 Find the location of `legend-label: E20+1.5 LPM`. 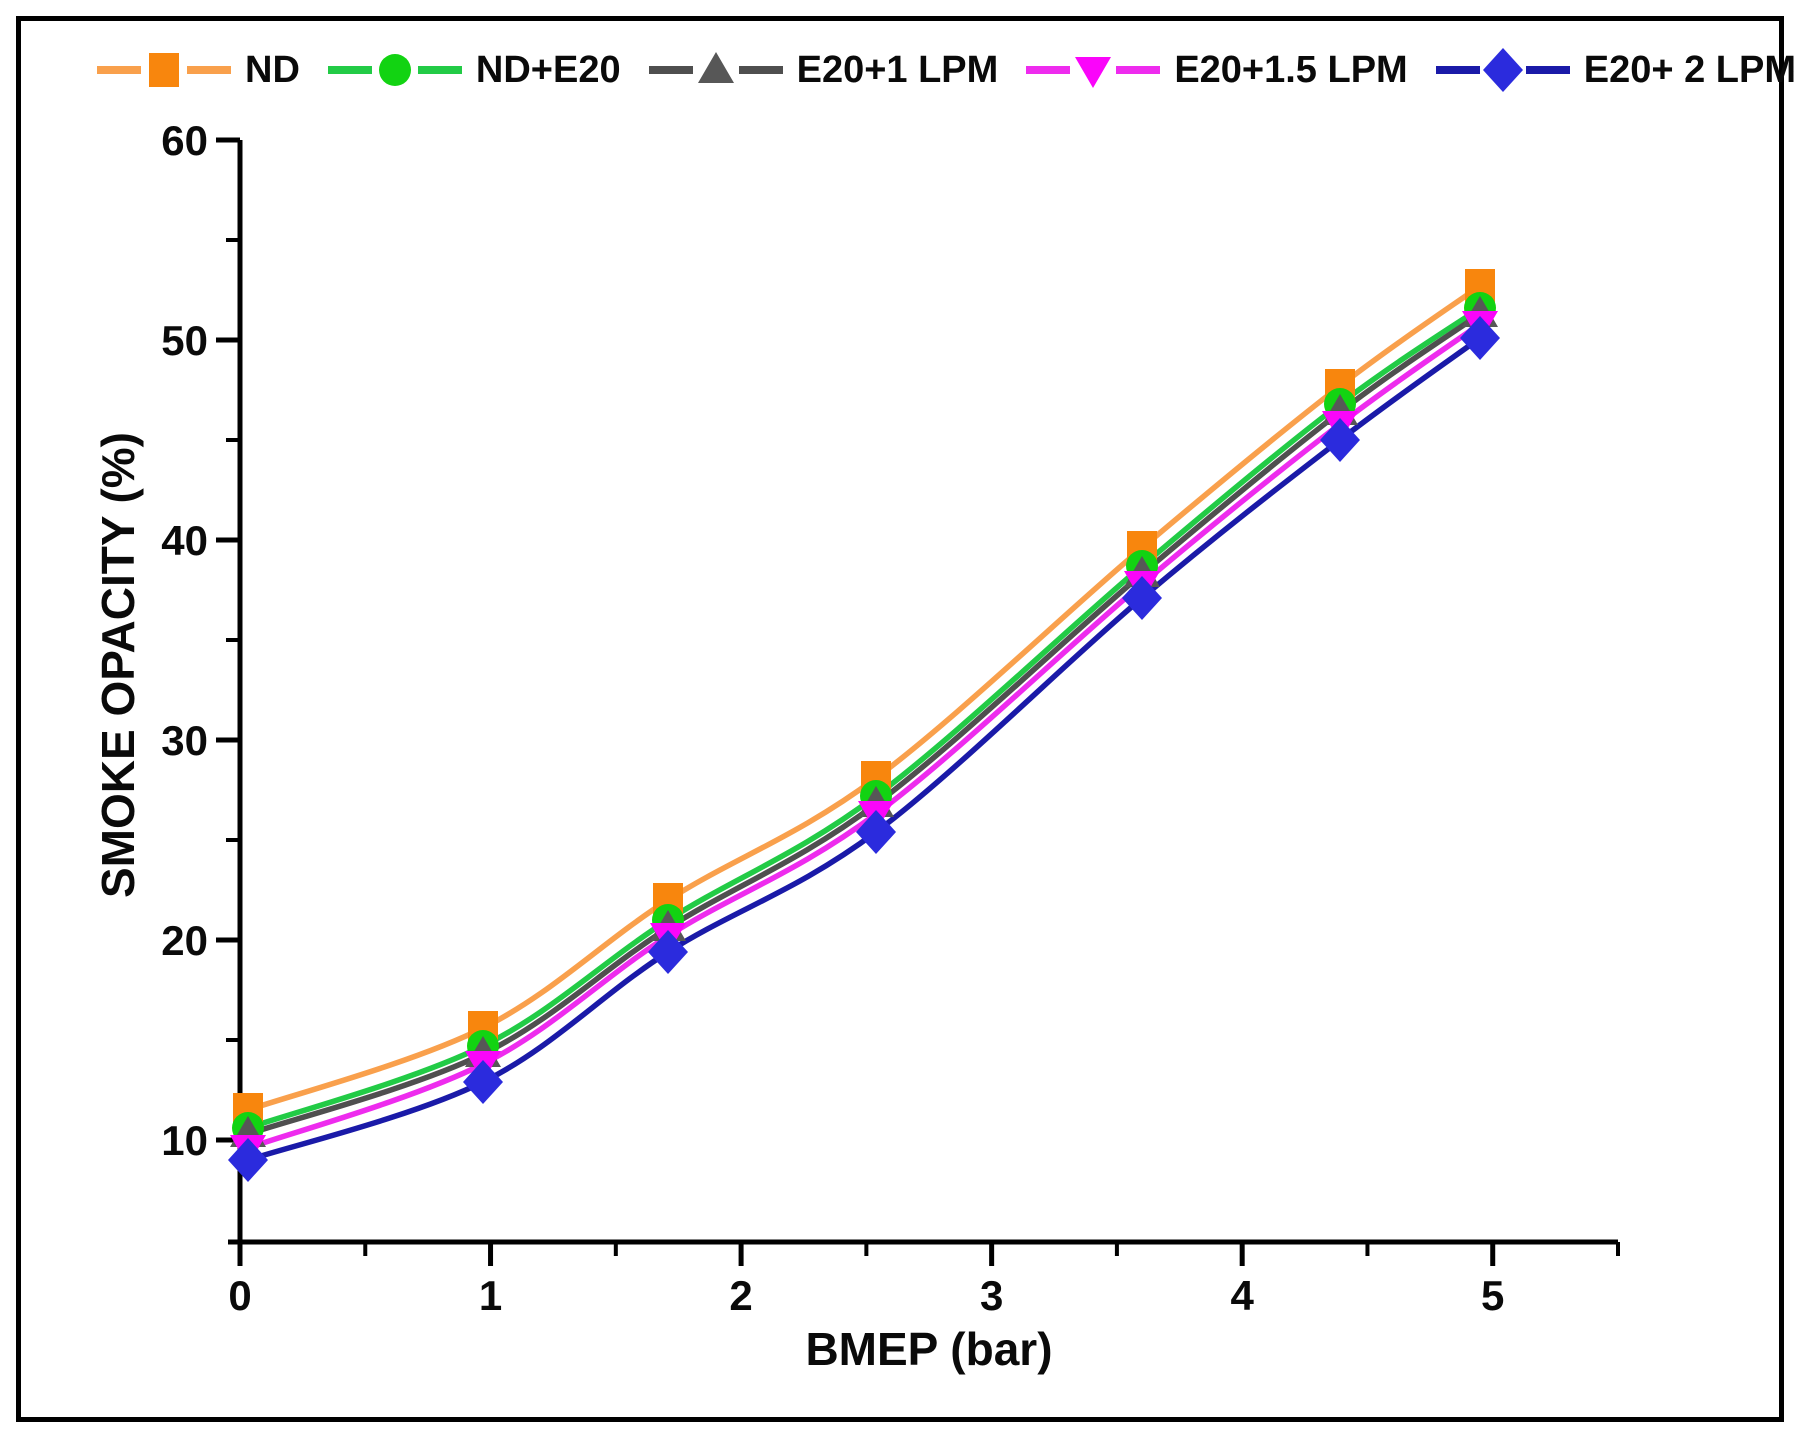

legend-label: E20+1.5 LPM is located at coordinates (1291, 69).